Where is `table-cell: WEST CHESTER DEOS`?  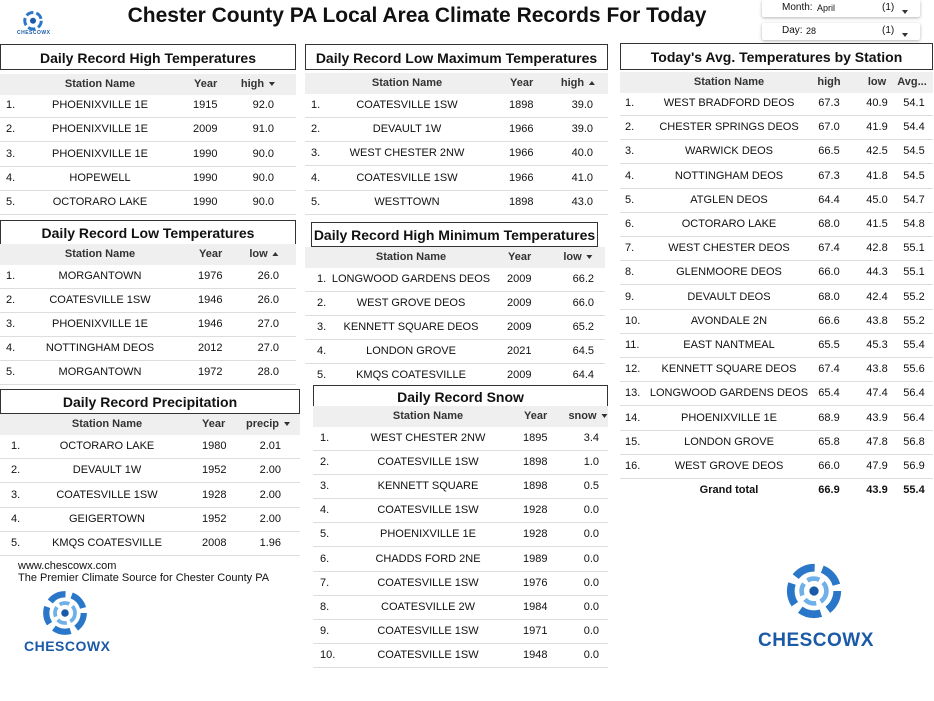 table-cell: WEST CHESTER DEOS is located at coordinates (729, 248).